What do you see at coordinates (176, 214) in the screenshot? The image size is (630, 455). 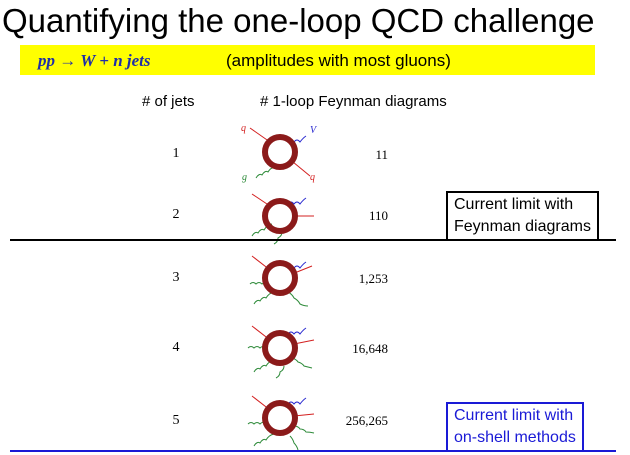 I see `jets-value: 2` at bounding box center [176, 214].